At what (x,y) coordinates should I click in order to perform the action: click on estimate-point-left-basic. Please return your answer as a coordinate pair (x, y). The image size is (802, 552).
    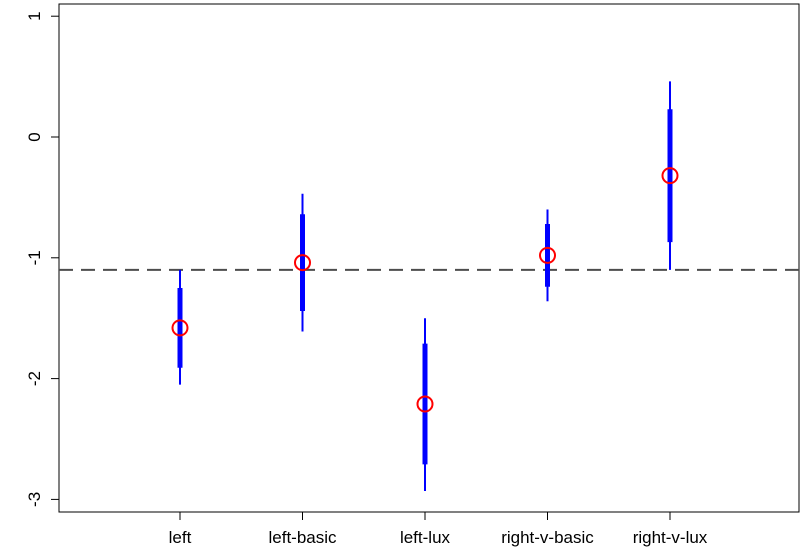
    Looking at the image, I should click on (302, 263).